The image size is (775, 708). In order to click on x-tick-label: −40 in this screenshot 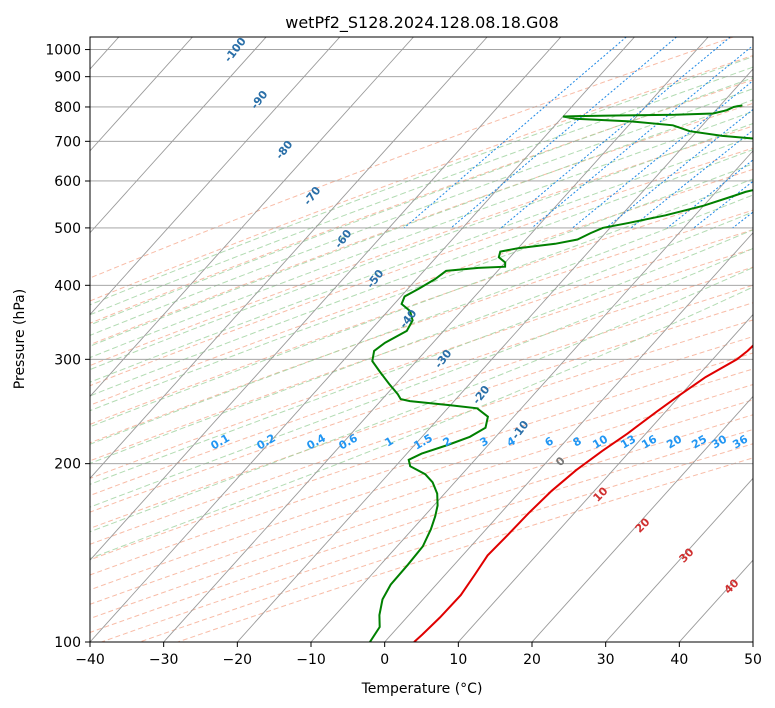, I will do `click(90, 660)`.